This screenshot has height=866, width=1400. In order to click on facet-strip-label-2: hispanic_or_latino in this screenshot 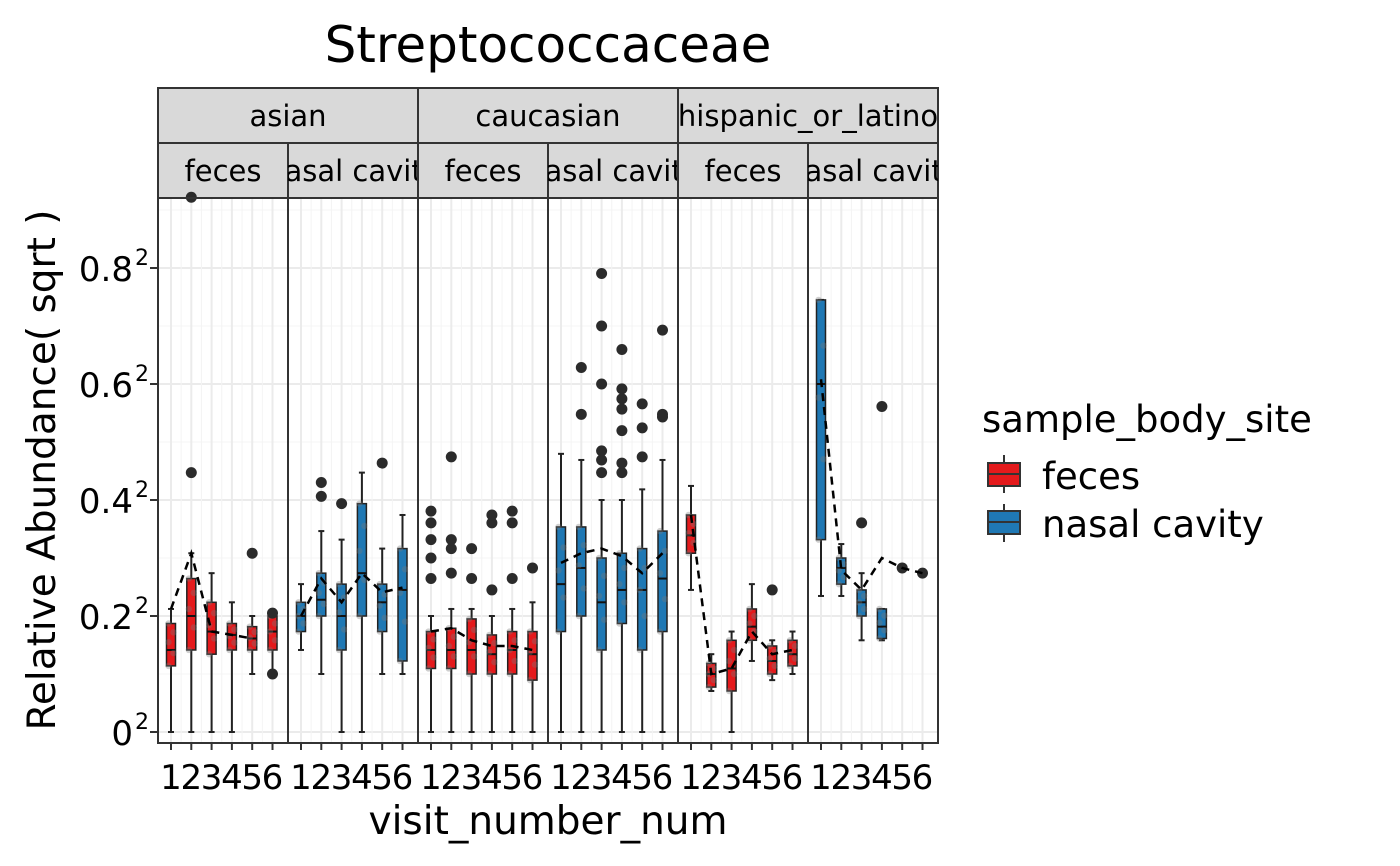, I will do `click(808, 116)`.